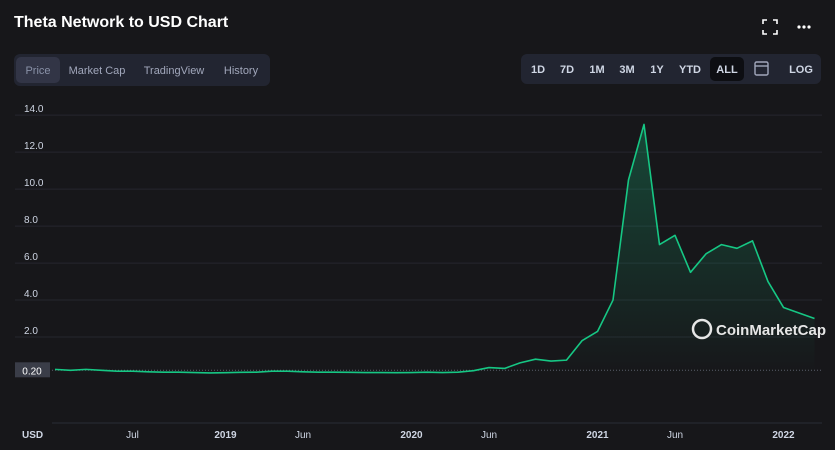  What do you see at coordinates (31, 331) in the screenshot?
I see `y-tick-label: 2.0` at bounding box center [31, 331].